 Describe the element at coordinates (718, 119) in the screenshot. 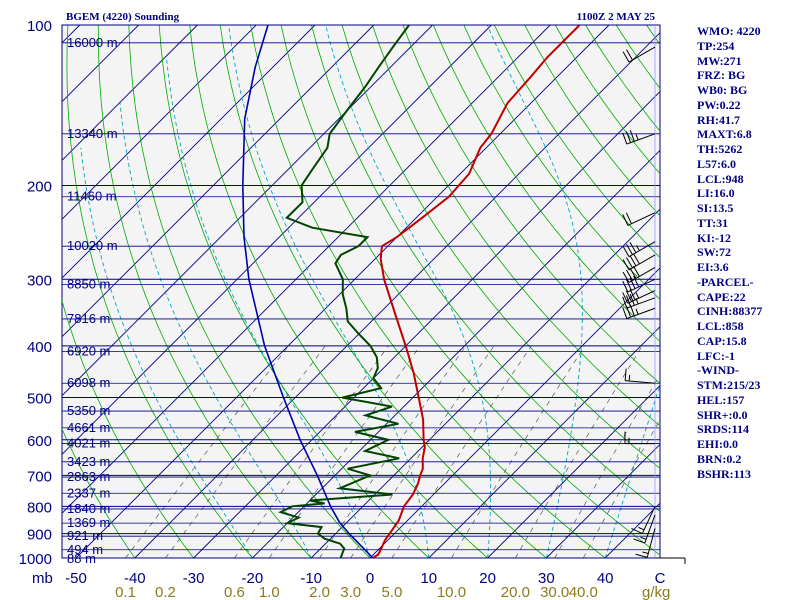

I see `sounding-index: RH:41.7` at that location.